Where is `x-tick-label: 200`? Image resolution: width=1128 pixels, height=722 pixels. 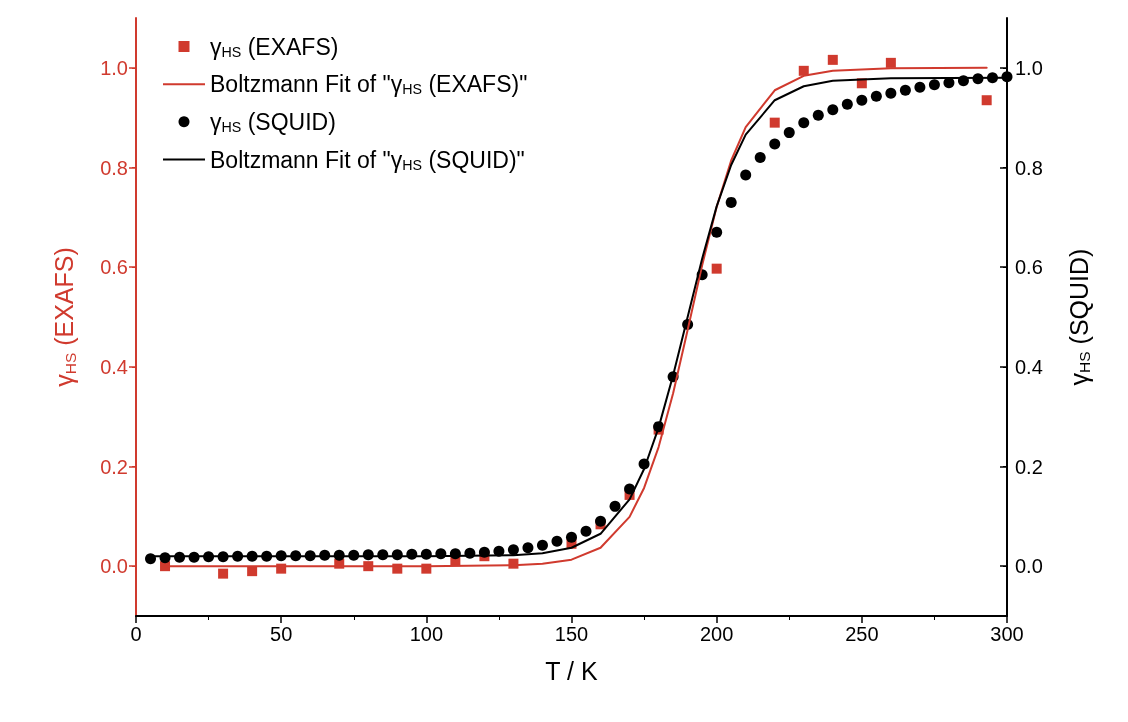 x-tick-label: 200 is located at coordinates (716, 634).